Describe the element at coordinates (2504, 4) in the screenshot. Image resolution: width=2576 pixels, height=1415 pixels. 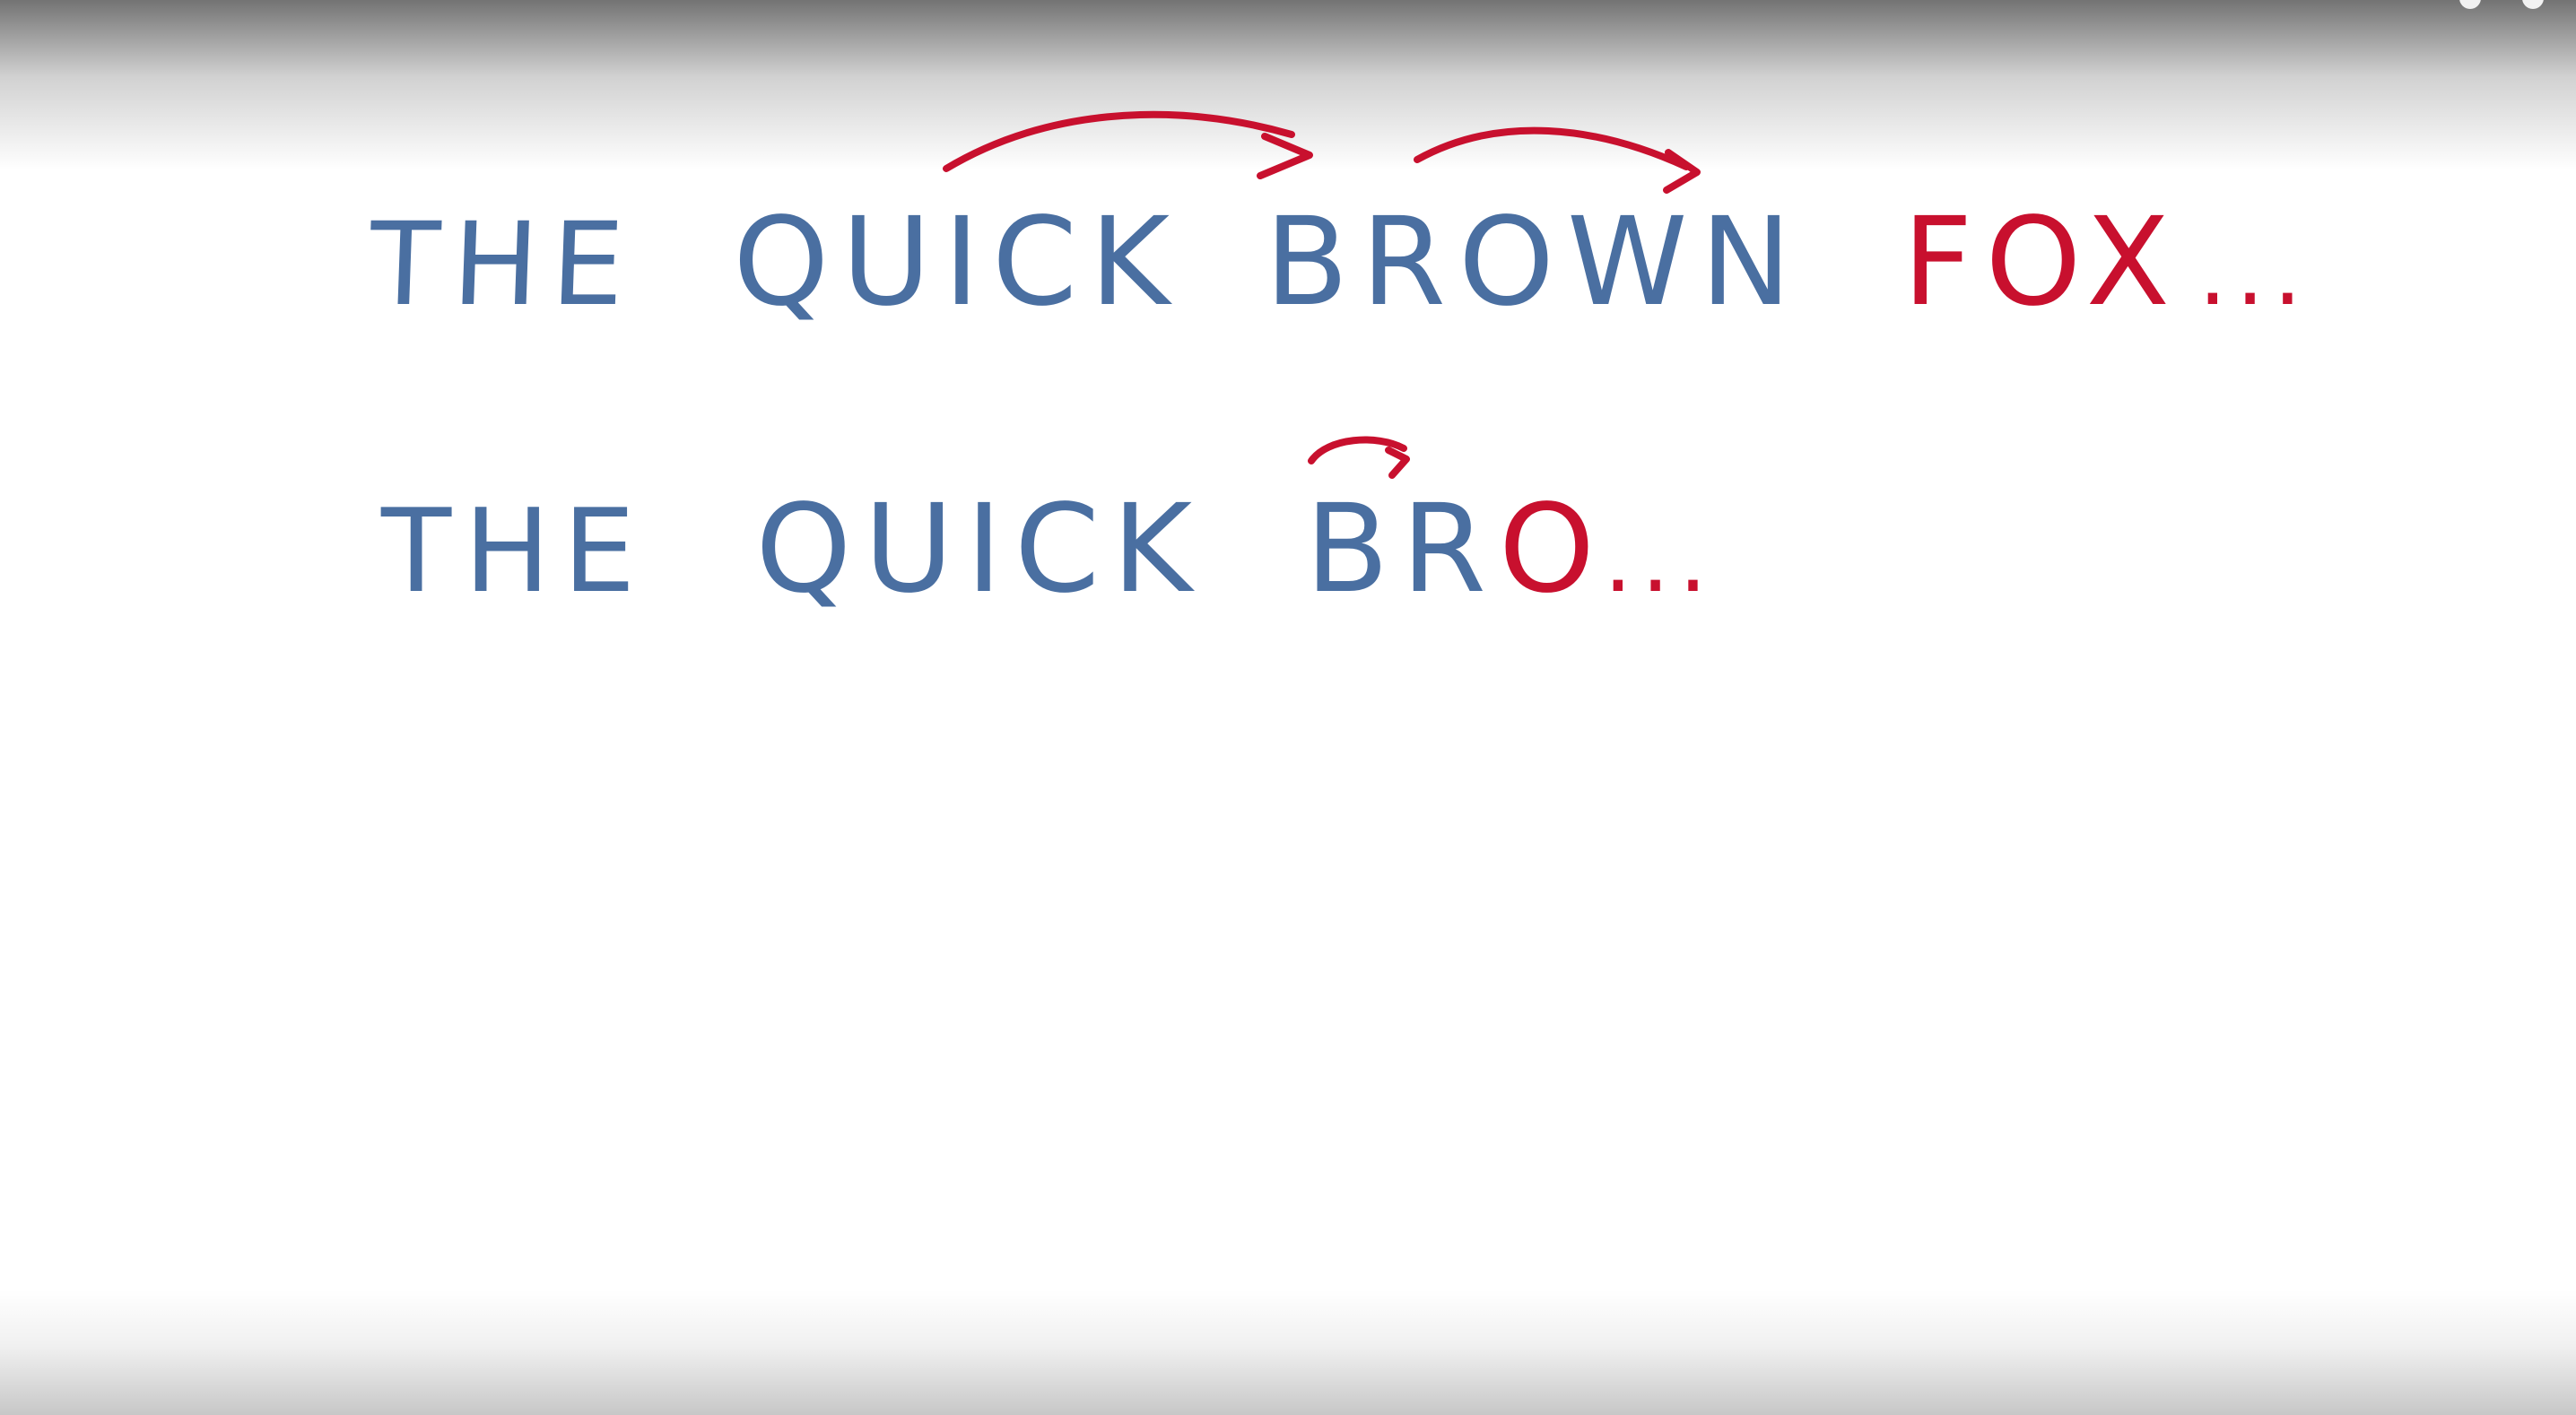
I see `player-controls-corner` at that location.